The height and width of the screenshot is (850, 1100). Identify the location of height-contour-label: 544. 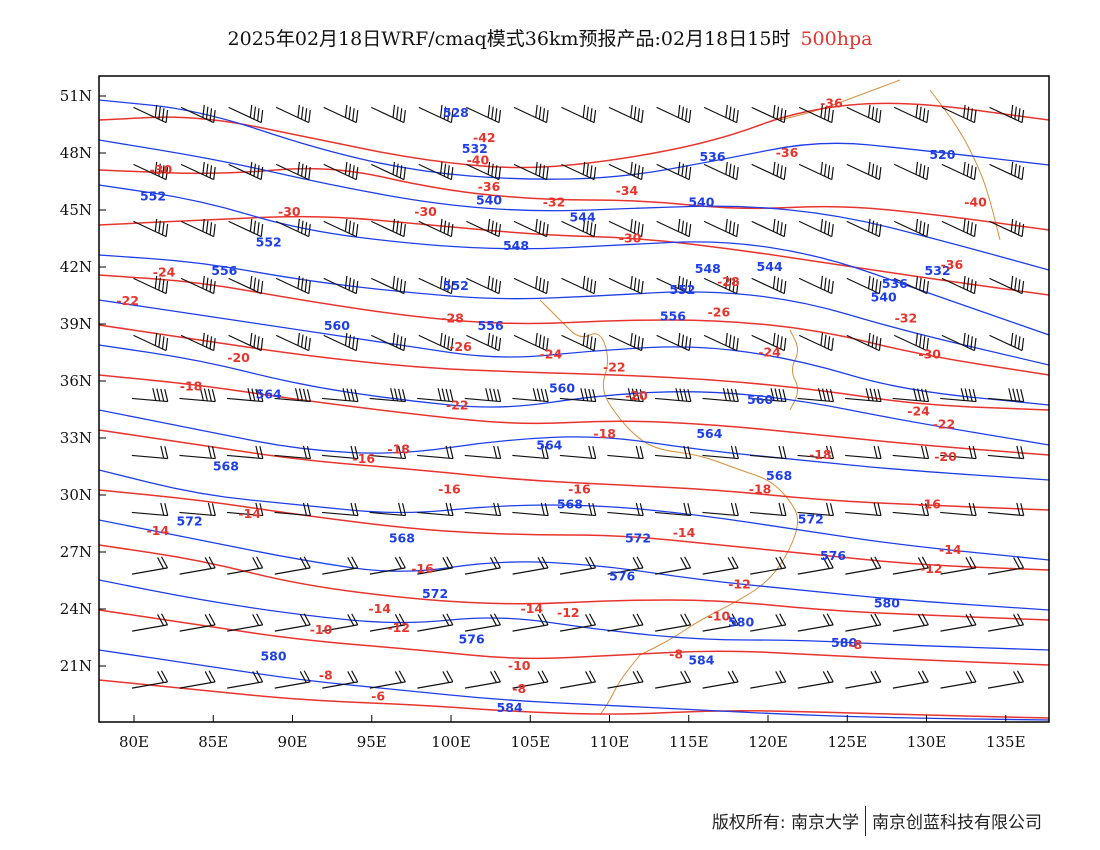
(770, 266).